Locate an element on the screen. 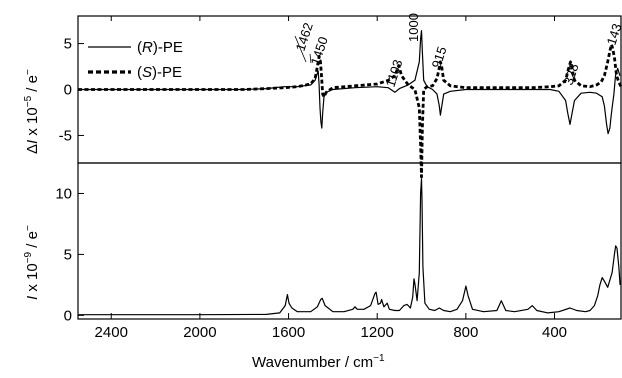  peak-label-328: 328 is located at coordinates (571, 74).